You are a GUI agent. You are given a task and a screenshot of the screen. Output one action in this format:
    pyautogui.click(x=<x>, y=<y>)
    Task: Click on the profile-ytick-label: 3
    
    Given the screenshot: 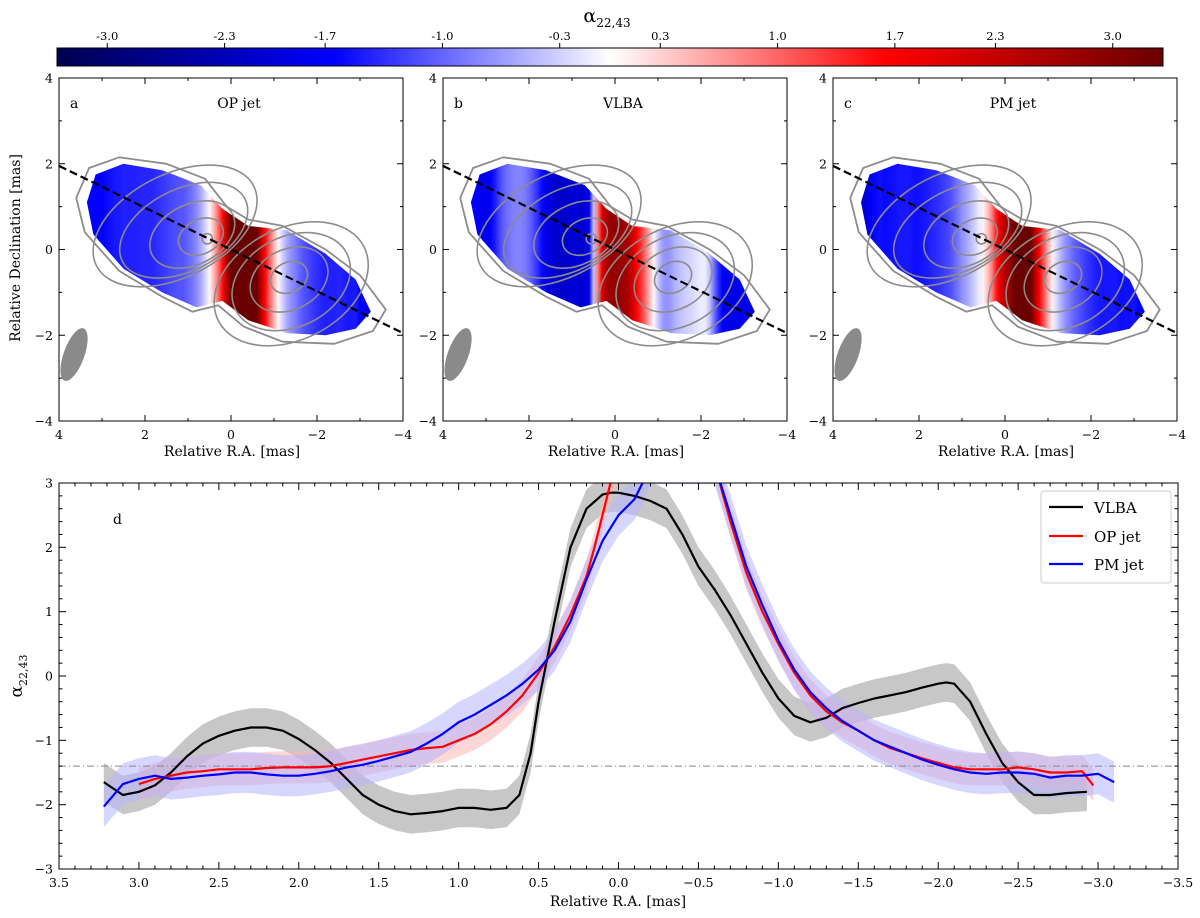 What is the action you would take?
    pyautogui.click(x=49, y=483)
    